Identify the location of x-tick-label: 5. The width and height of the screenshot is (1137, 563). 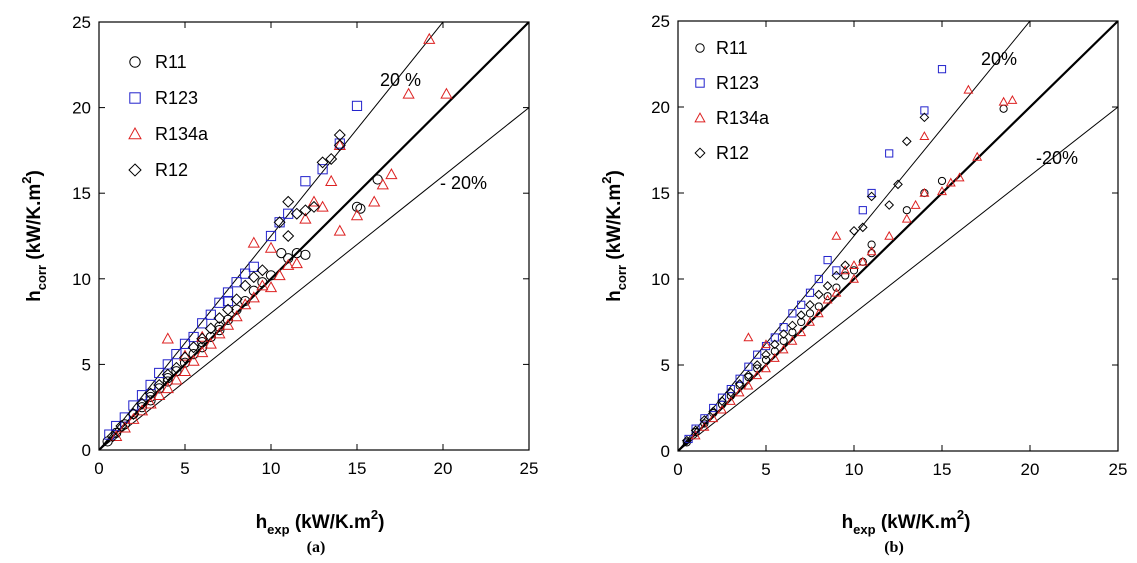
(184, 468).